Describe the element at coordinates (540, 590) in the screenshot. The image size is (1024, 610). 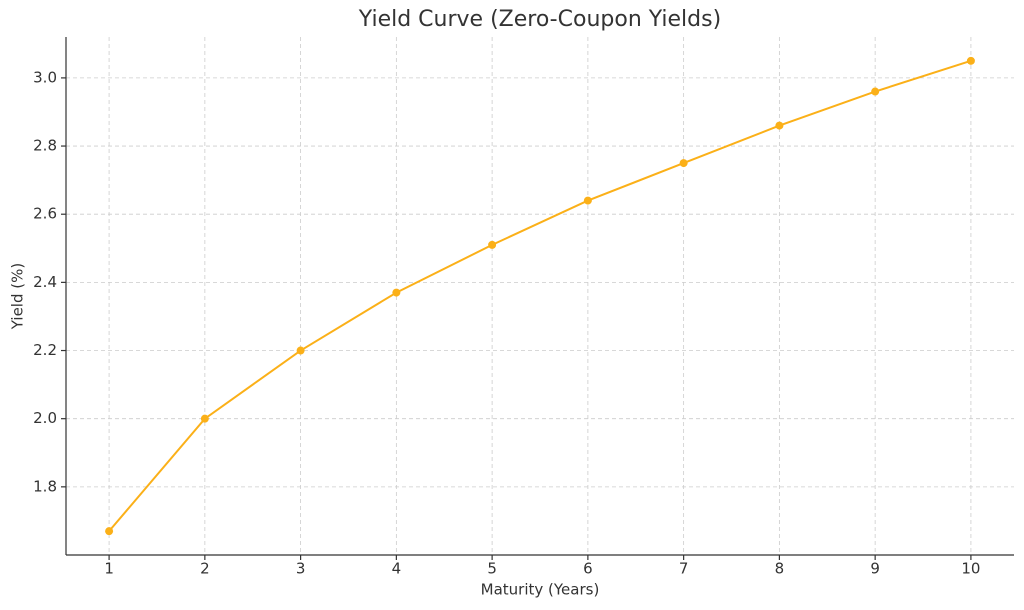
I see `x-axis-label: Maturity (Years)` at that location.